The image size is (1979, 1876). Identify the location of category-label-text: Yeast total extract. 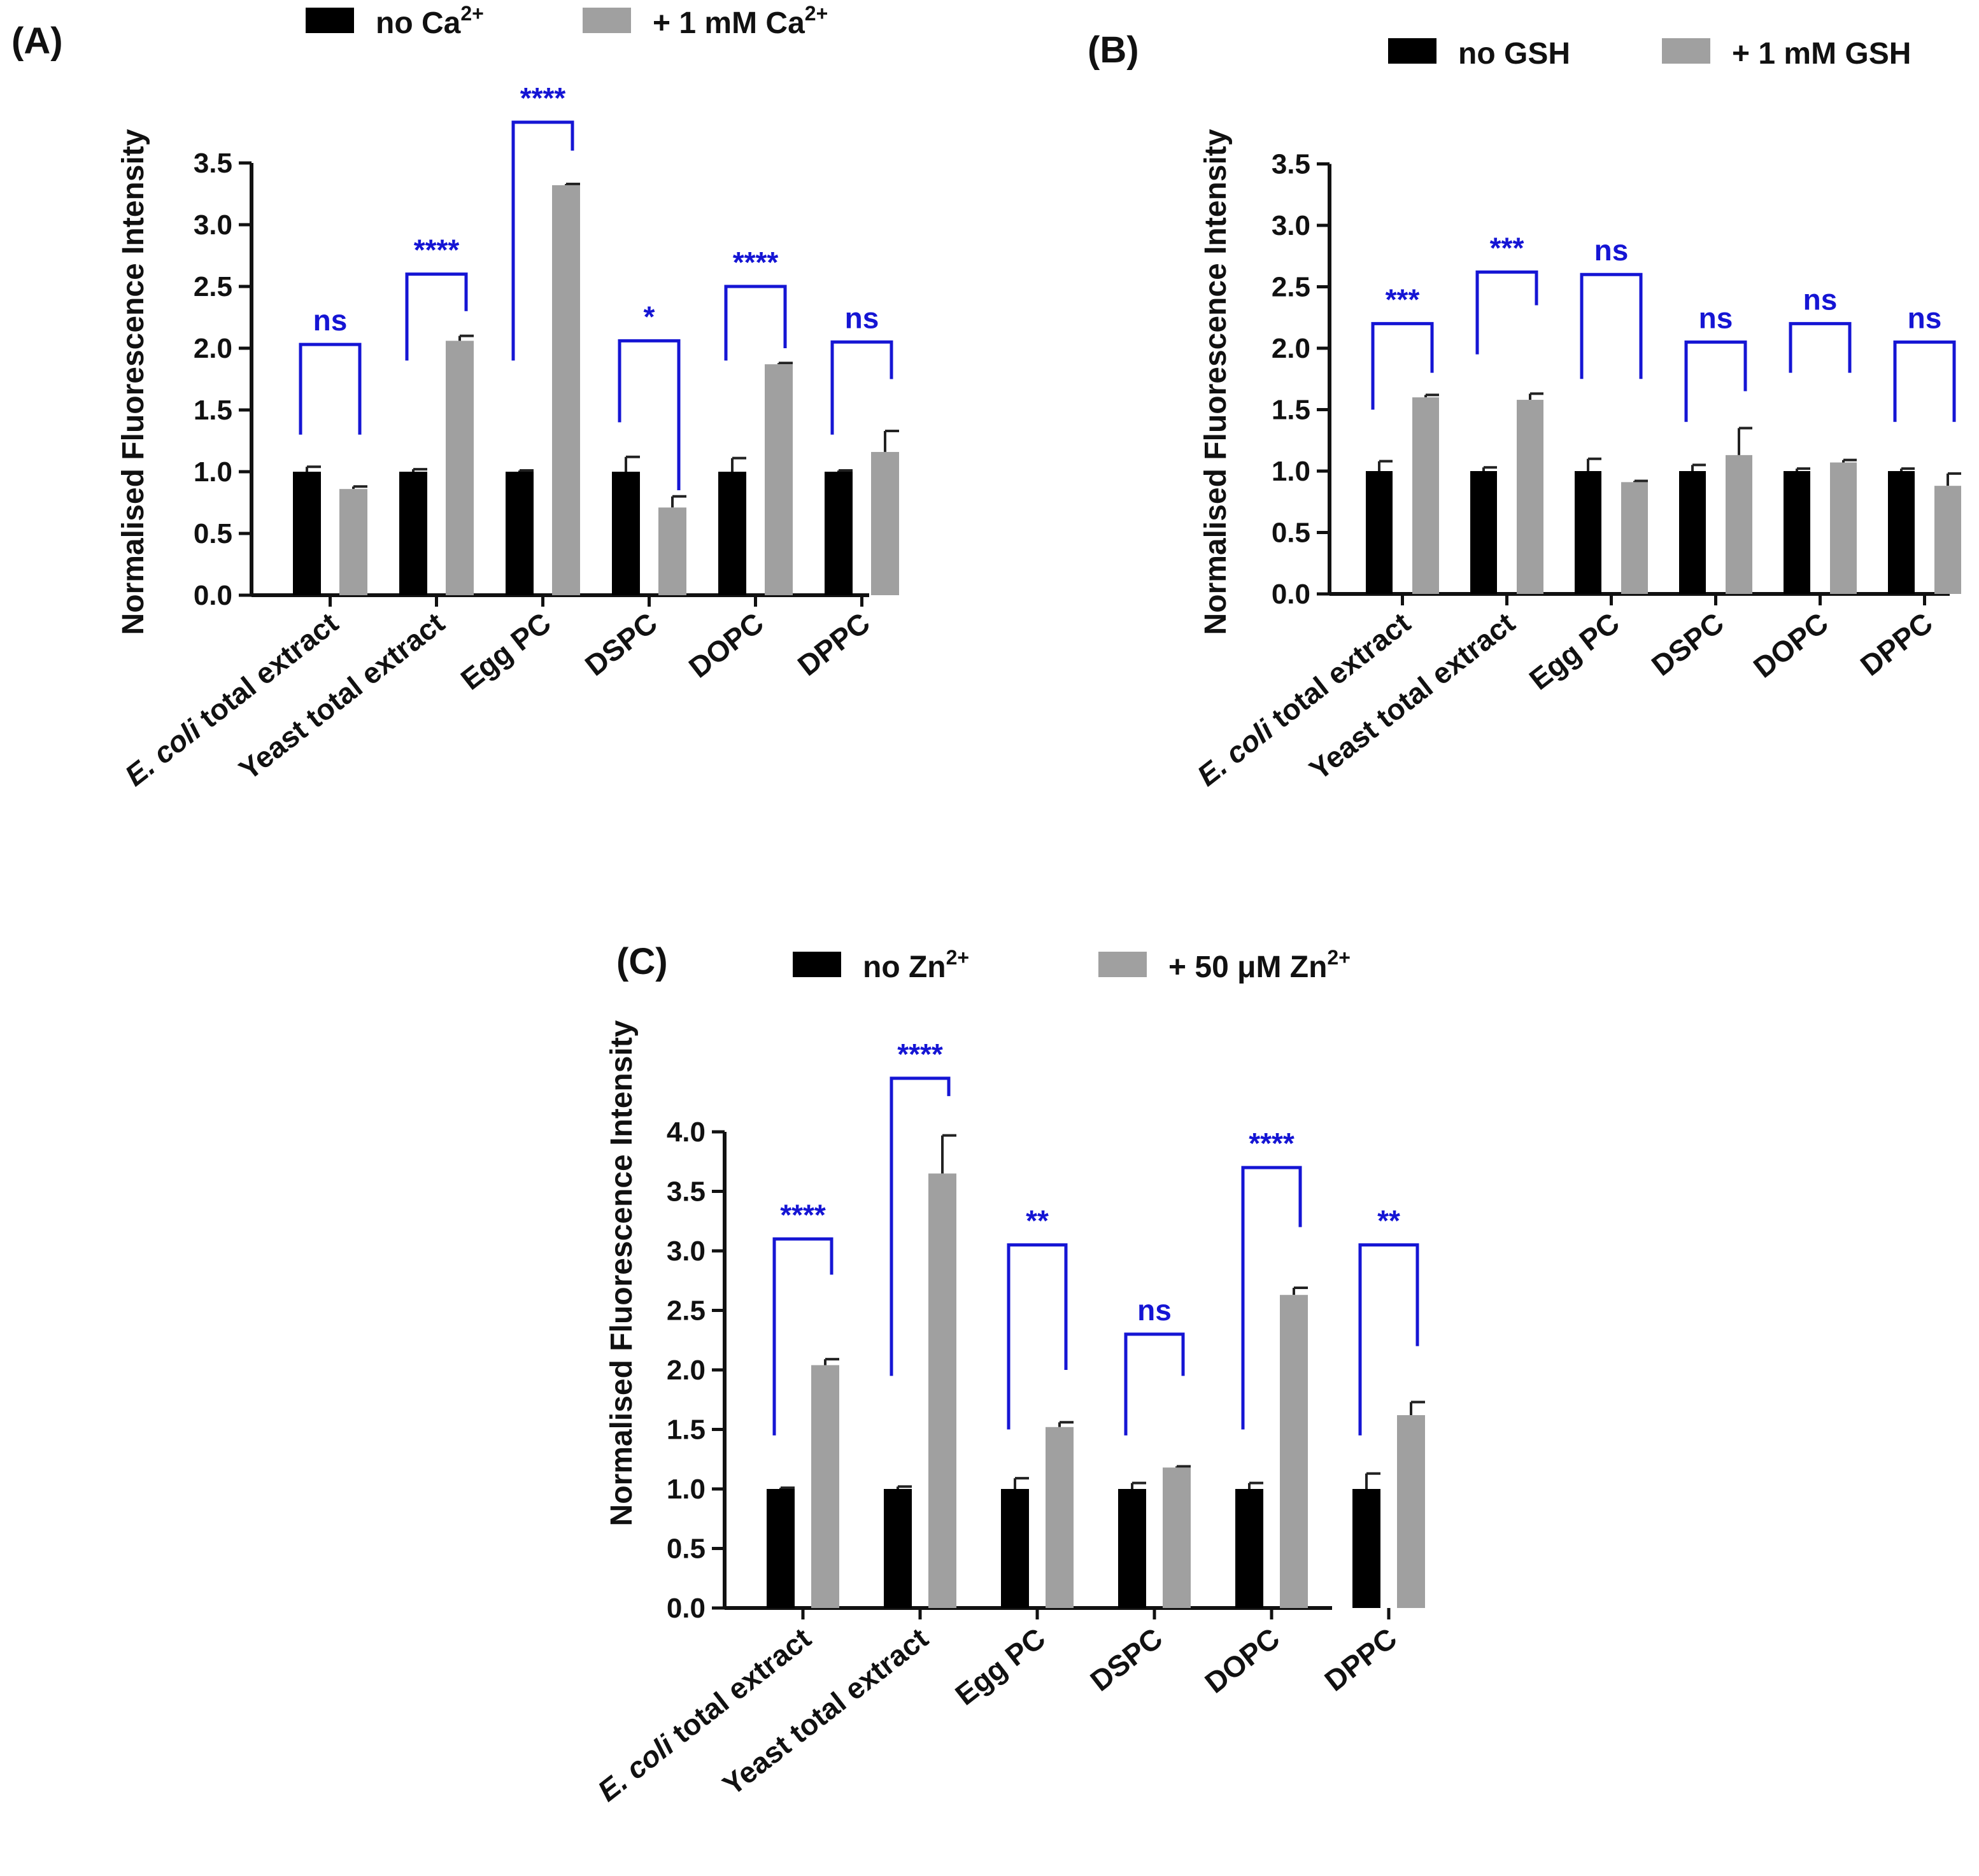
(825, 1711).